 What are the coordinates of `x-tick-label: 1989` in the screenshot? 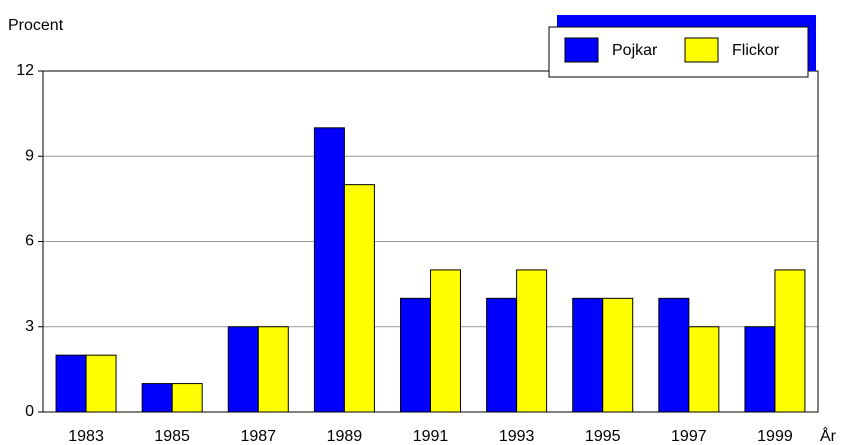 It's located at (345, 436).